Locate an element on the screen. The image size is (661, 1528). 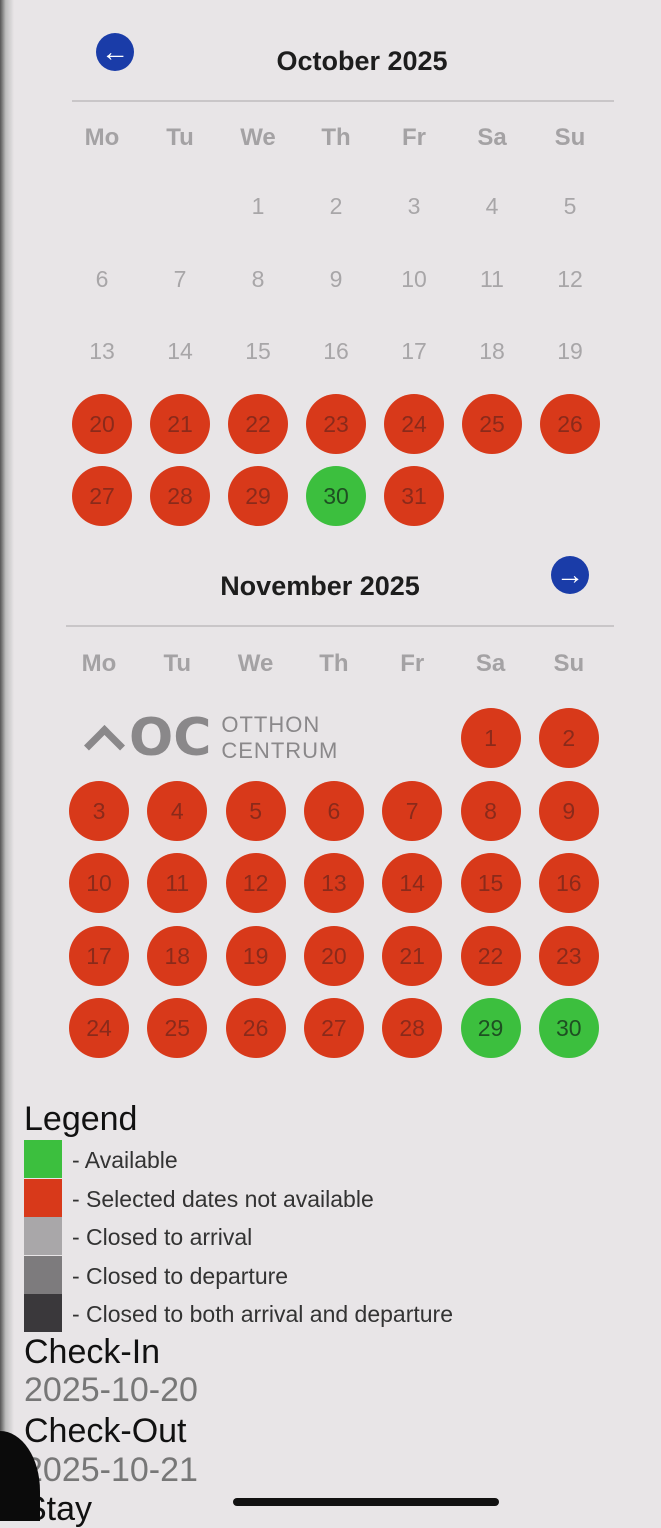
watermark-wordmark: OTTHON CENTRUM is located at coordinates (279, 738).